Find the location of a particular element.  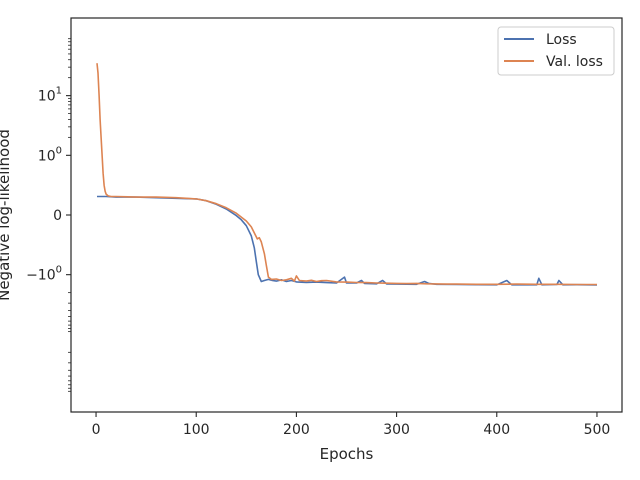

x-tick-label: 400 is located at coordinates (496, 430).